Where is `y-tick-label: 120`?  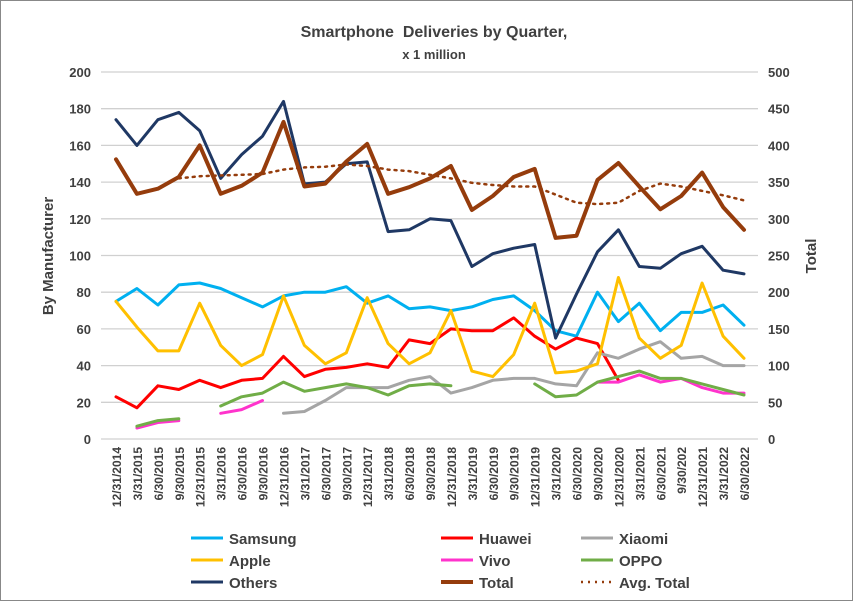 y-tick-label: 120 is located at coordinates (80, 219).